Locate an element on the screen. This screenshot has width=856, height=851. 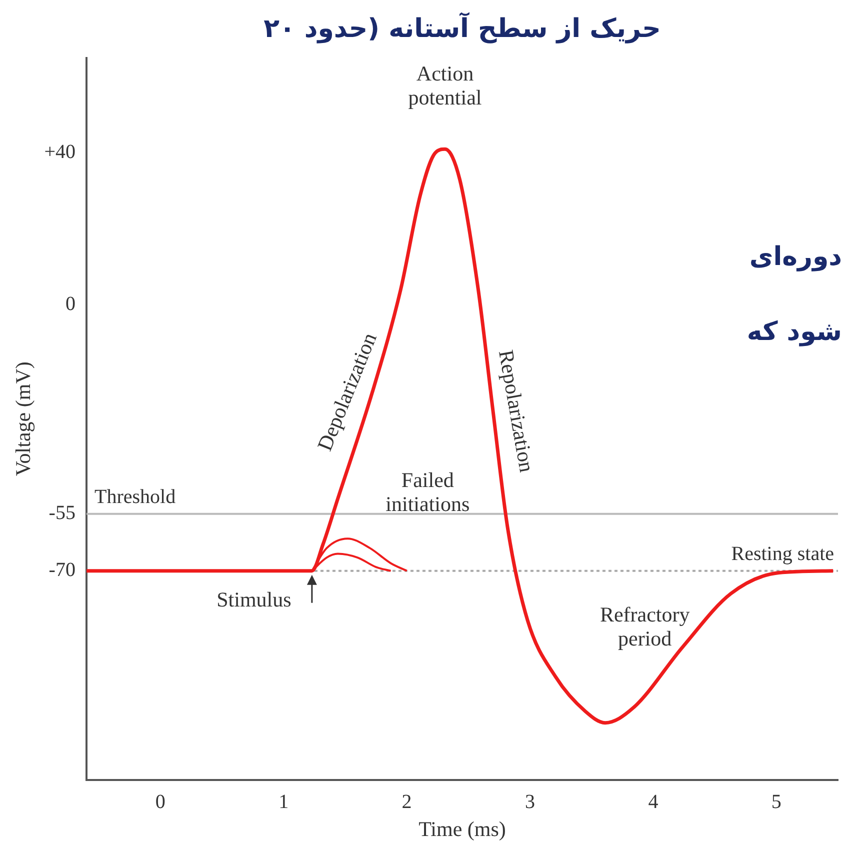
annotation: Refractory period is located at coordinates (645, 626).